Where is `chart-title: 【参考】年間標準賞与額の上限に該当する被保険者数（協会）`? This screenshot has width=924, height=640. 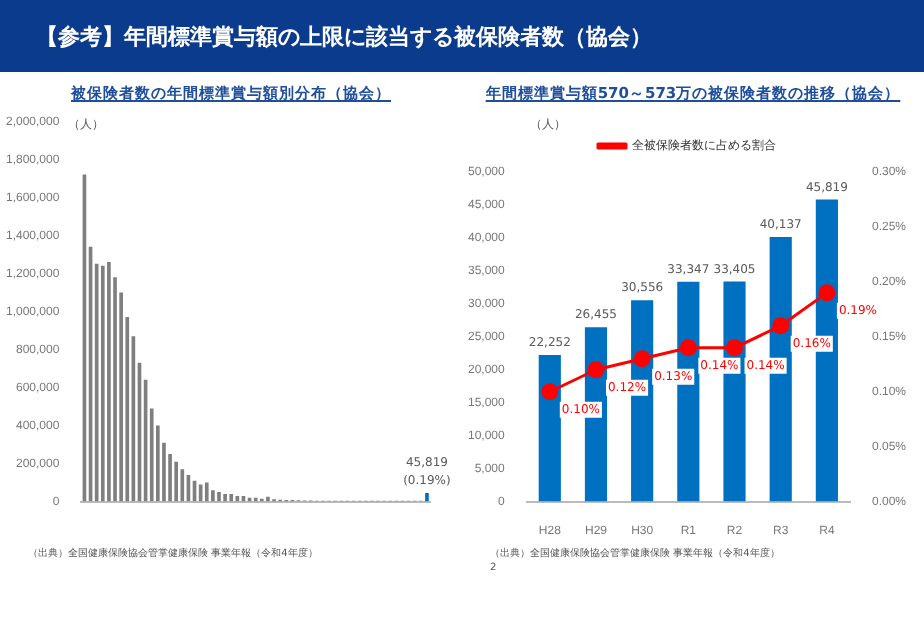 chart-title: 【参考】年間標準賞与額の上限に該当する被保険者数（協会） is located at coordinates (462, 36).